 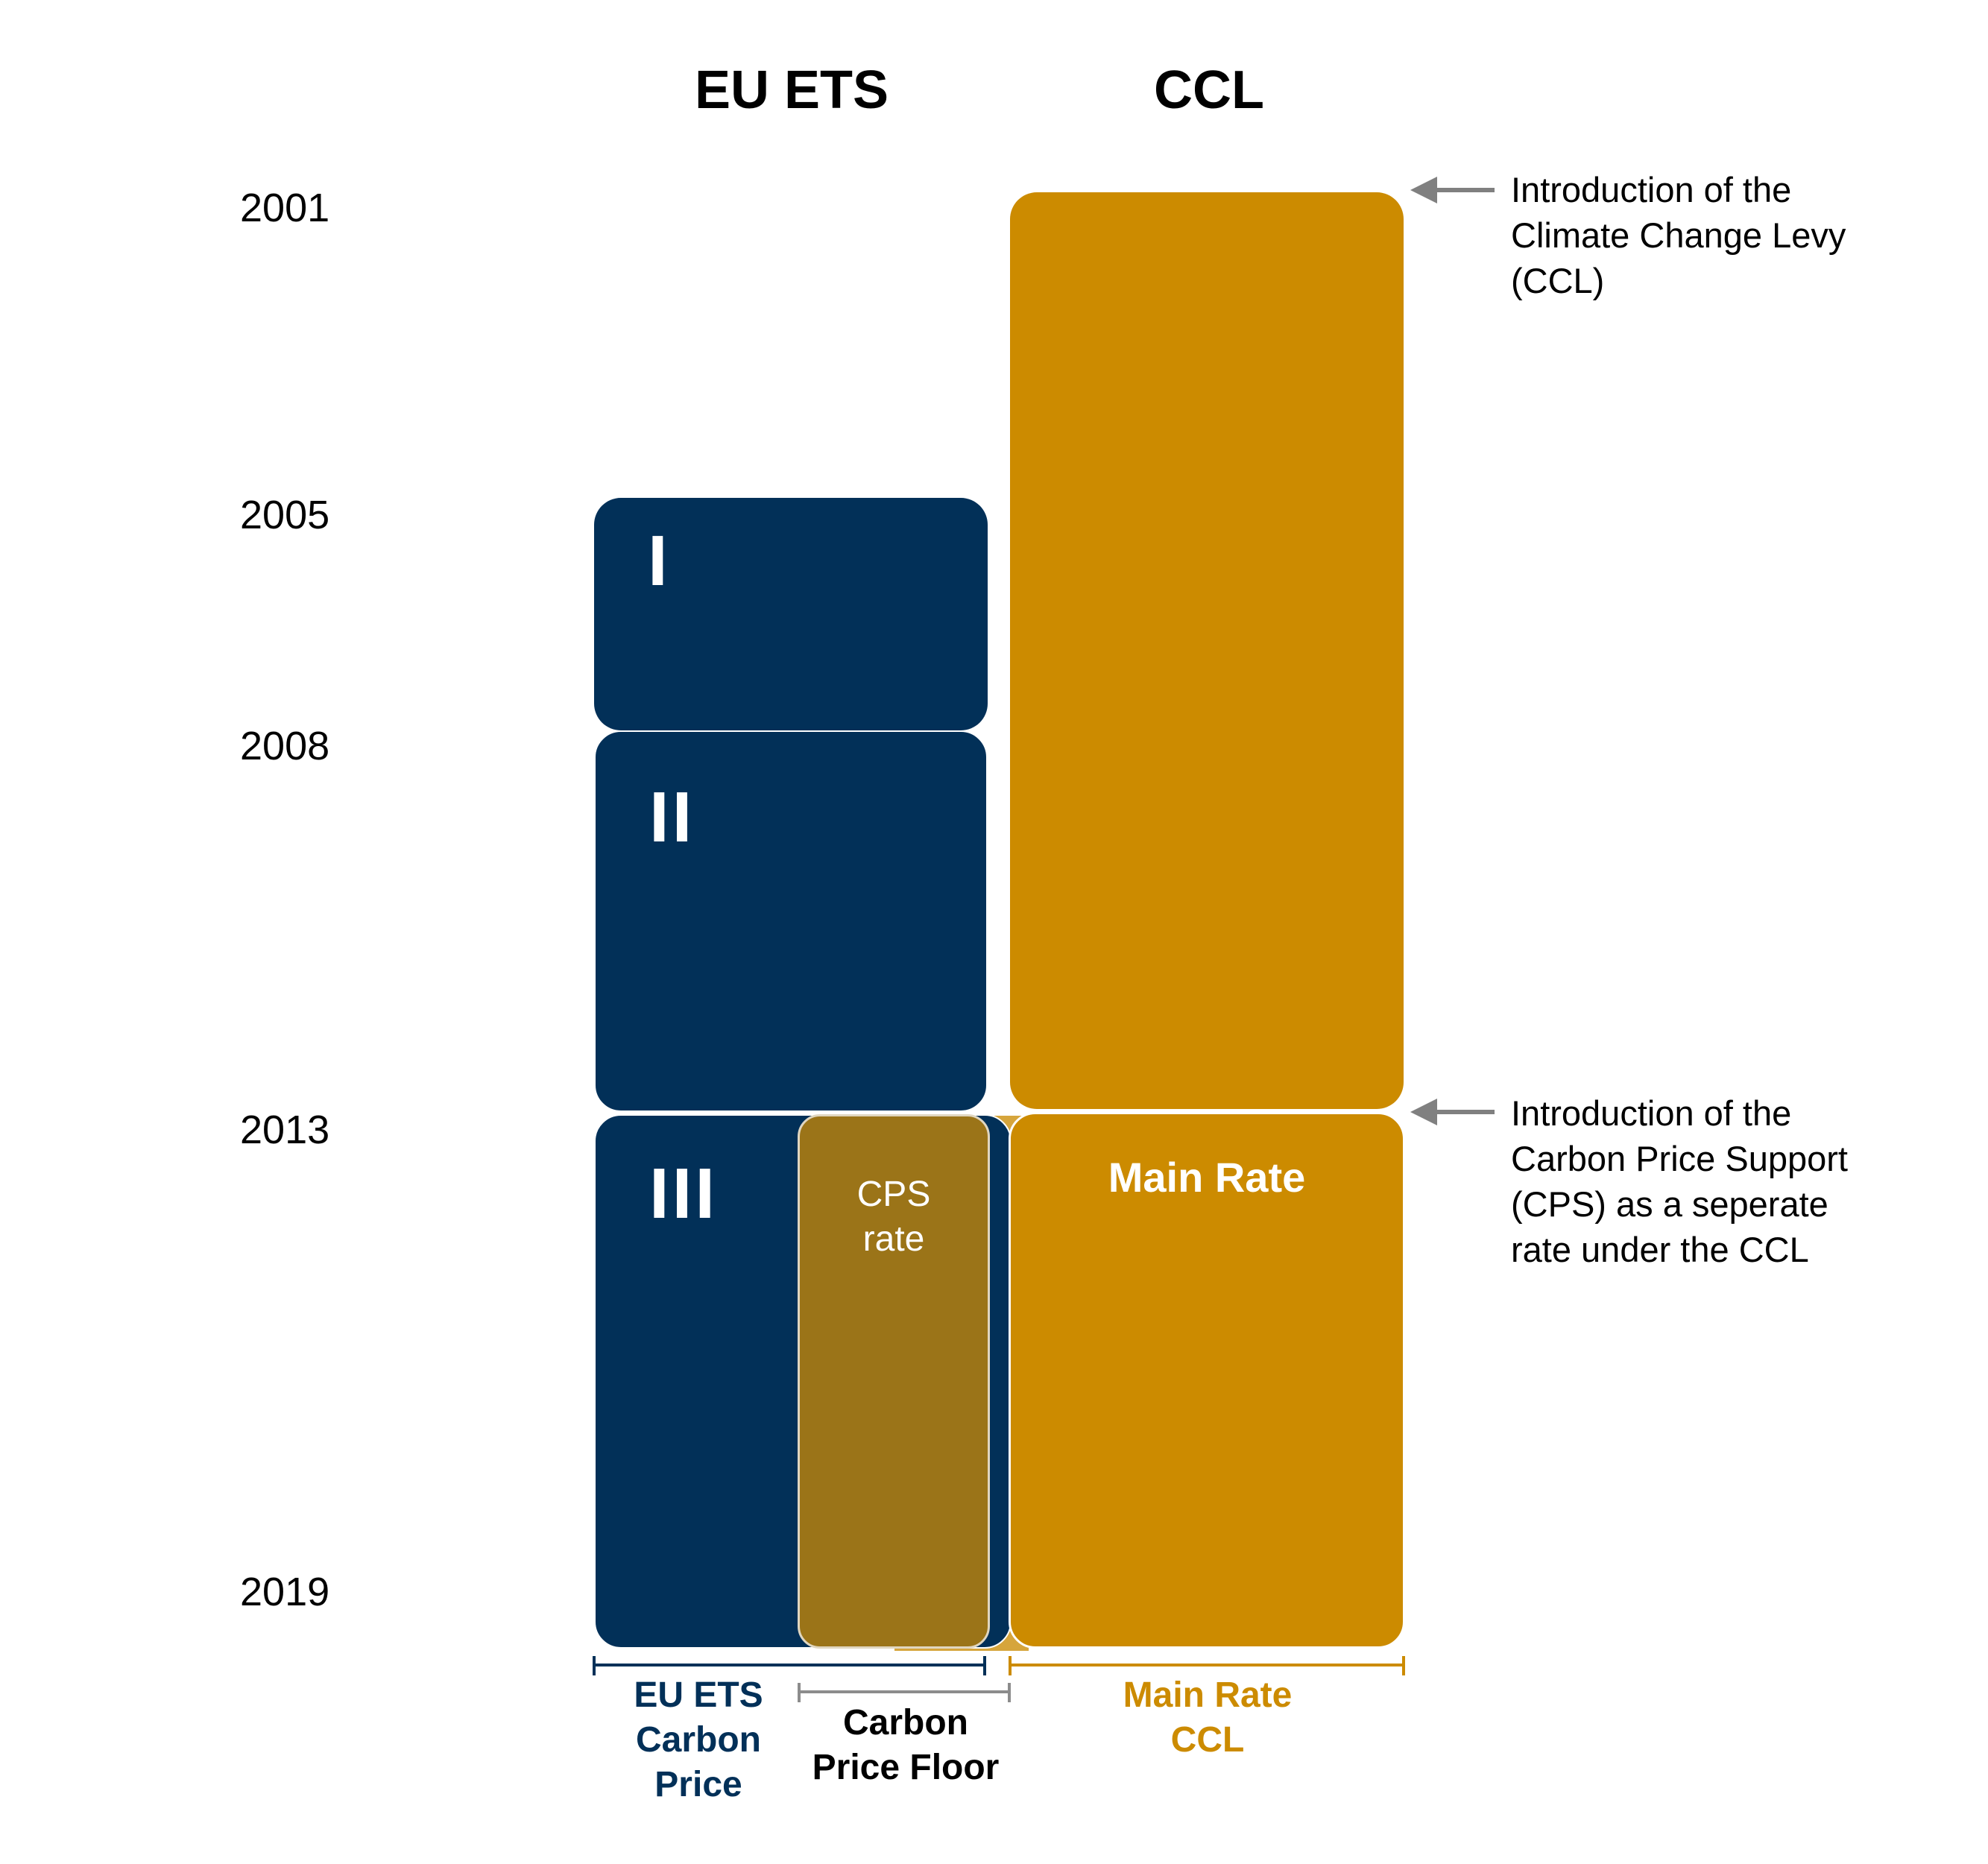 I want to click on main-rate-label: Main Rate, so click(x=1207, y=1177).